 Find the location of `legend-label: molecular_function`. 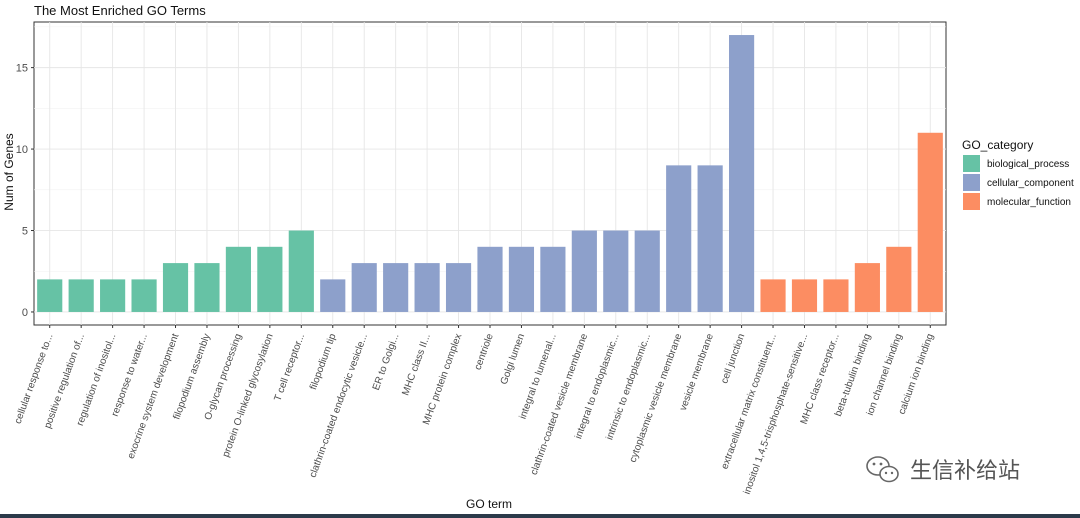

legend-label: molecular_function is located at coordinates (1029, 202).